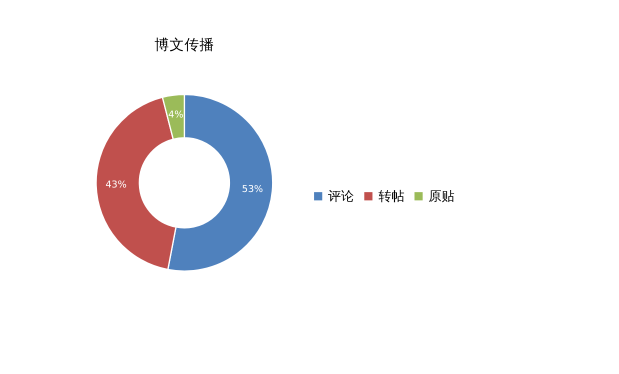 This screenshot has width=619, height=374. What do you see at coordinates (184, 45) in the screenshot?
I see `chart-title: 博文传播` at bounding box center [184, 45].